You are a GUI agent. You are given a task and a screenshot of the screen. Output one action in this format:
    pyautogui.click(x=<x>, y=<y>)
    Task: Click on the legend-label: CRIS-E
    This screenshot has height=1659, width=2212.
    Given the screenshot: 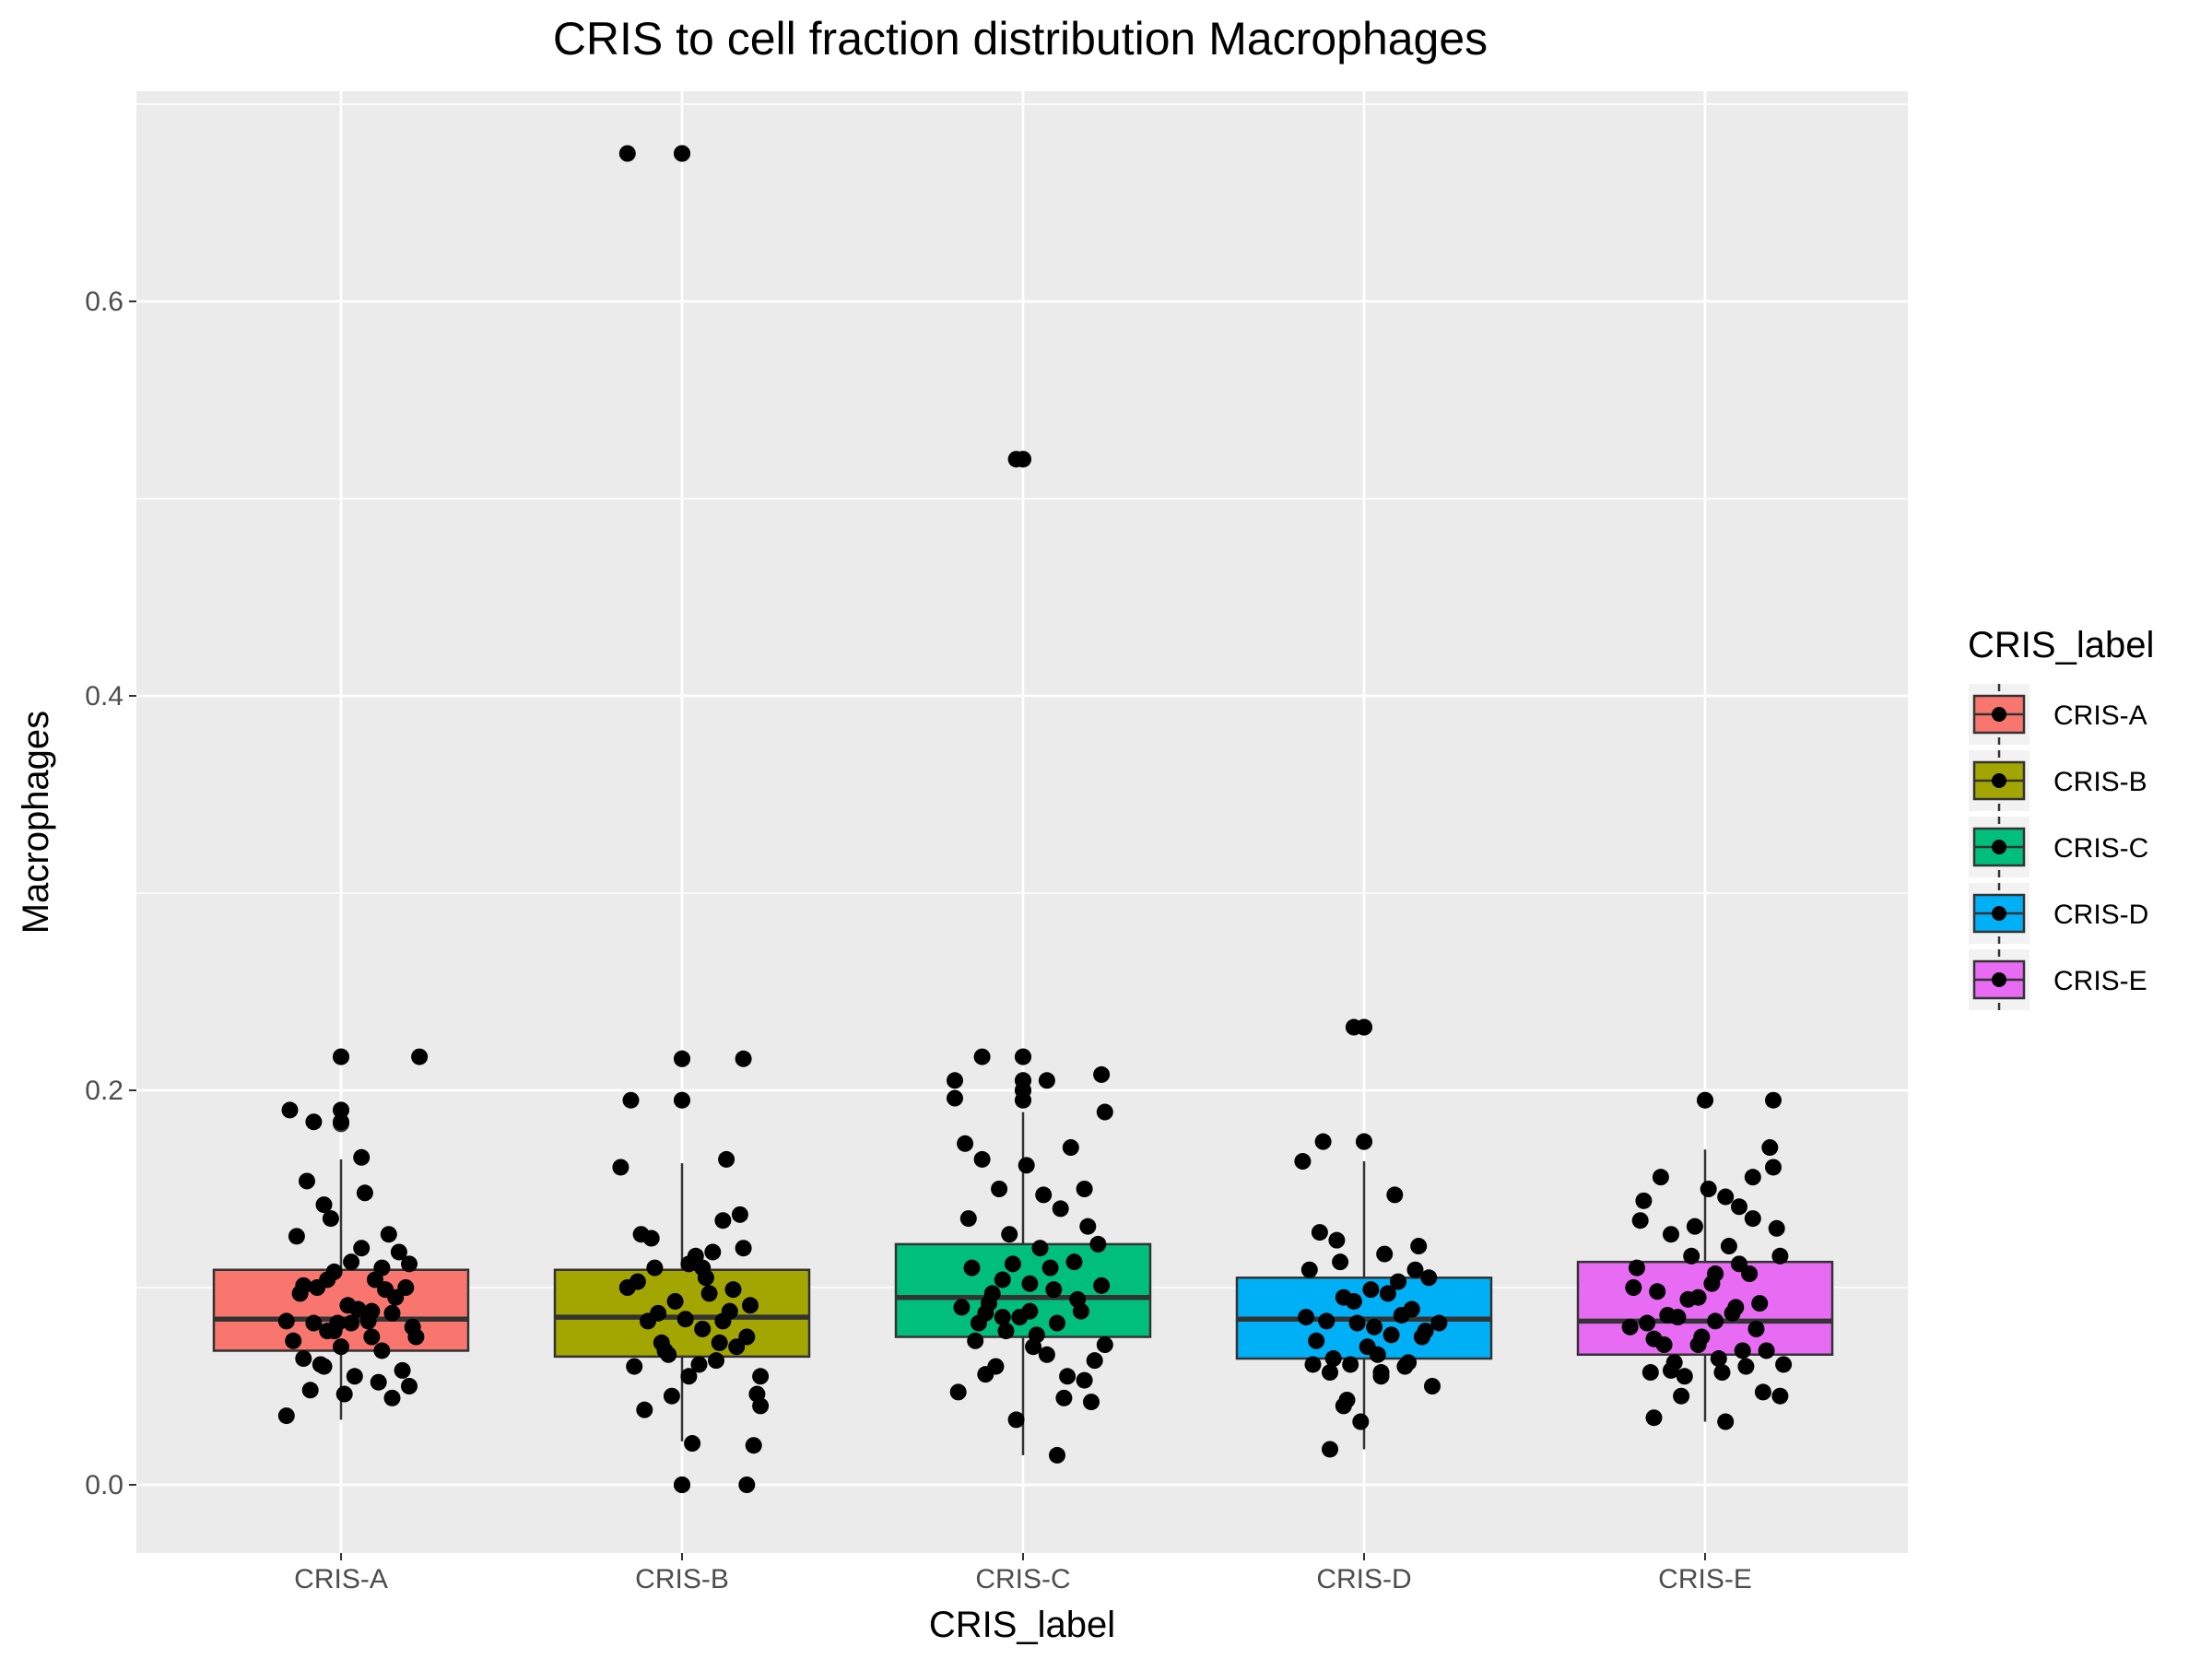 What is the action you would take?
    pyautogui.click(x=2100, y=981)
    